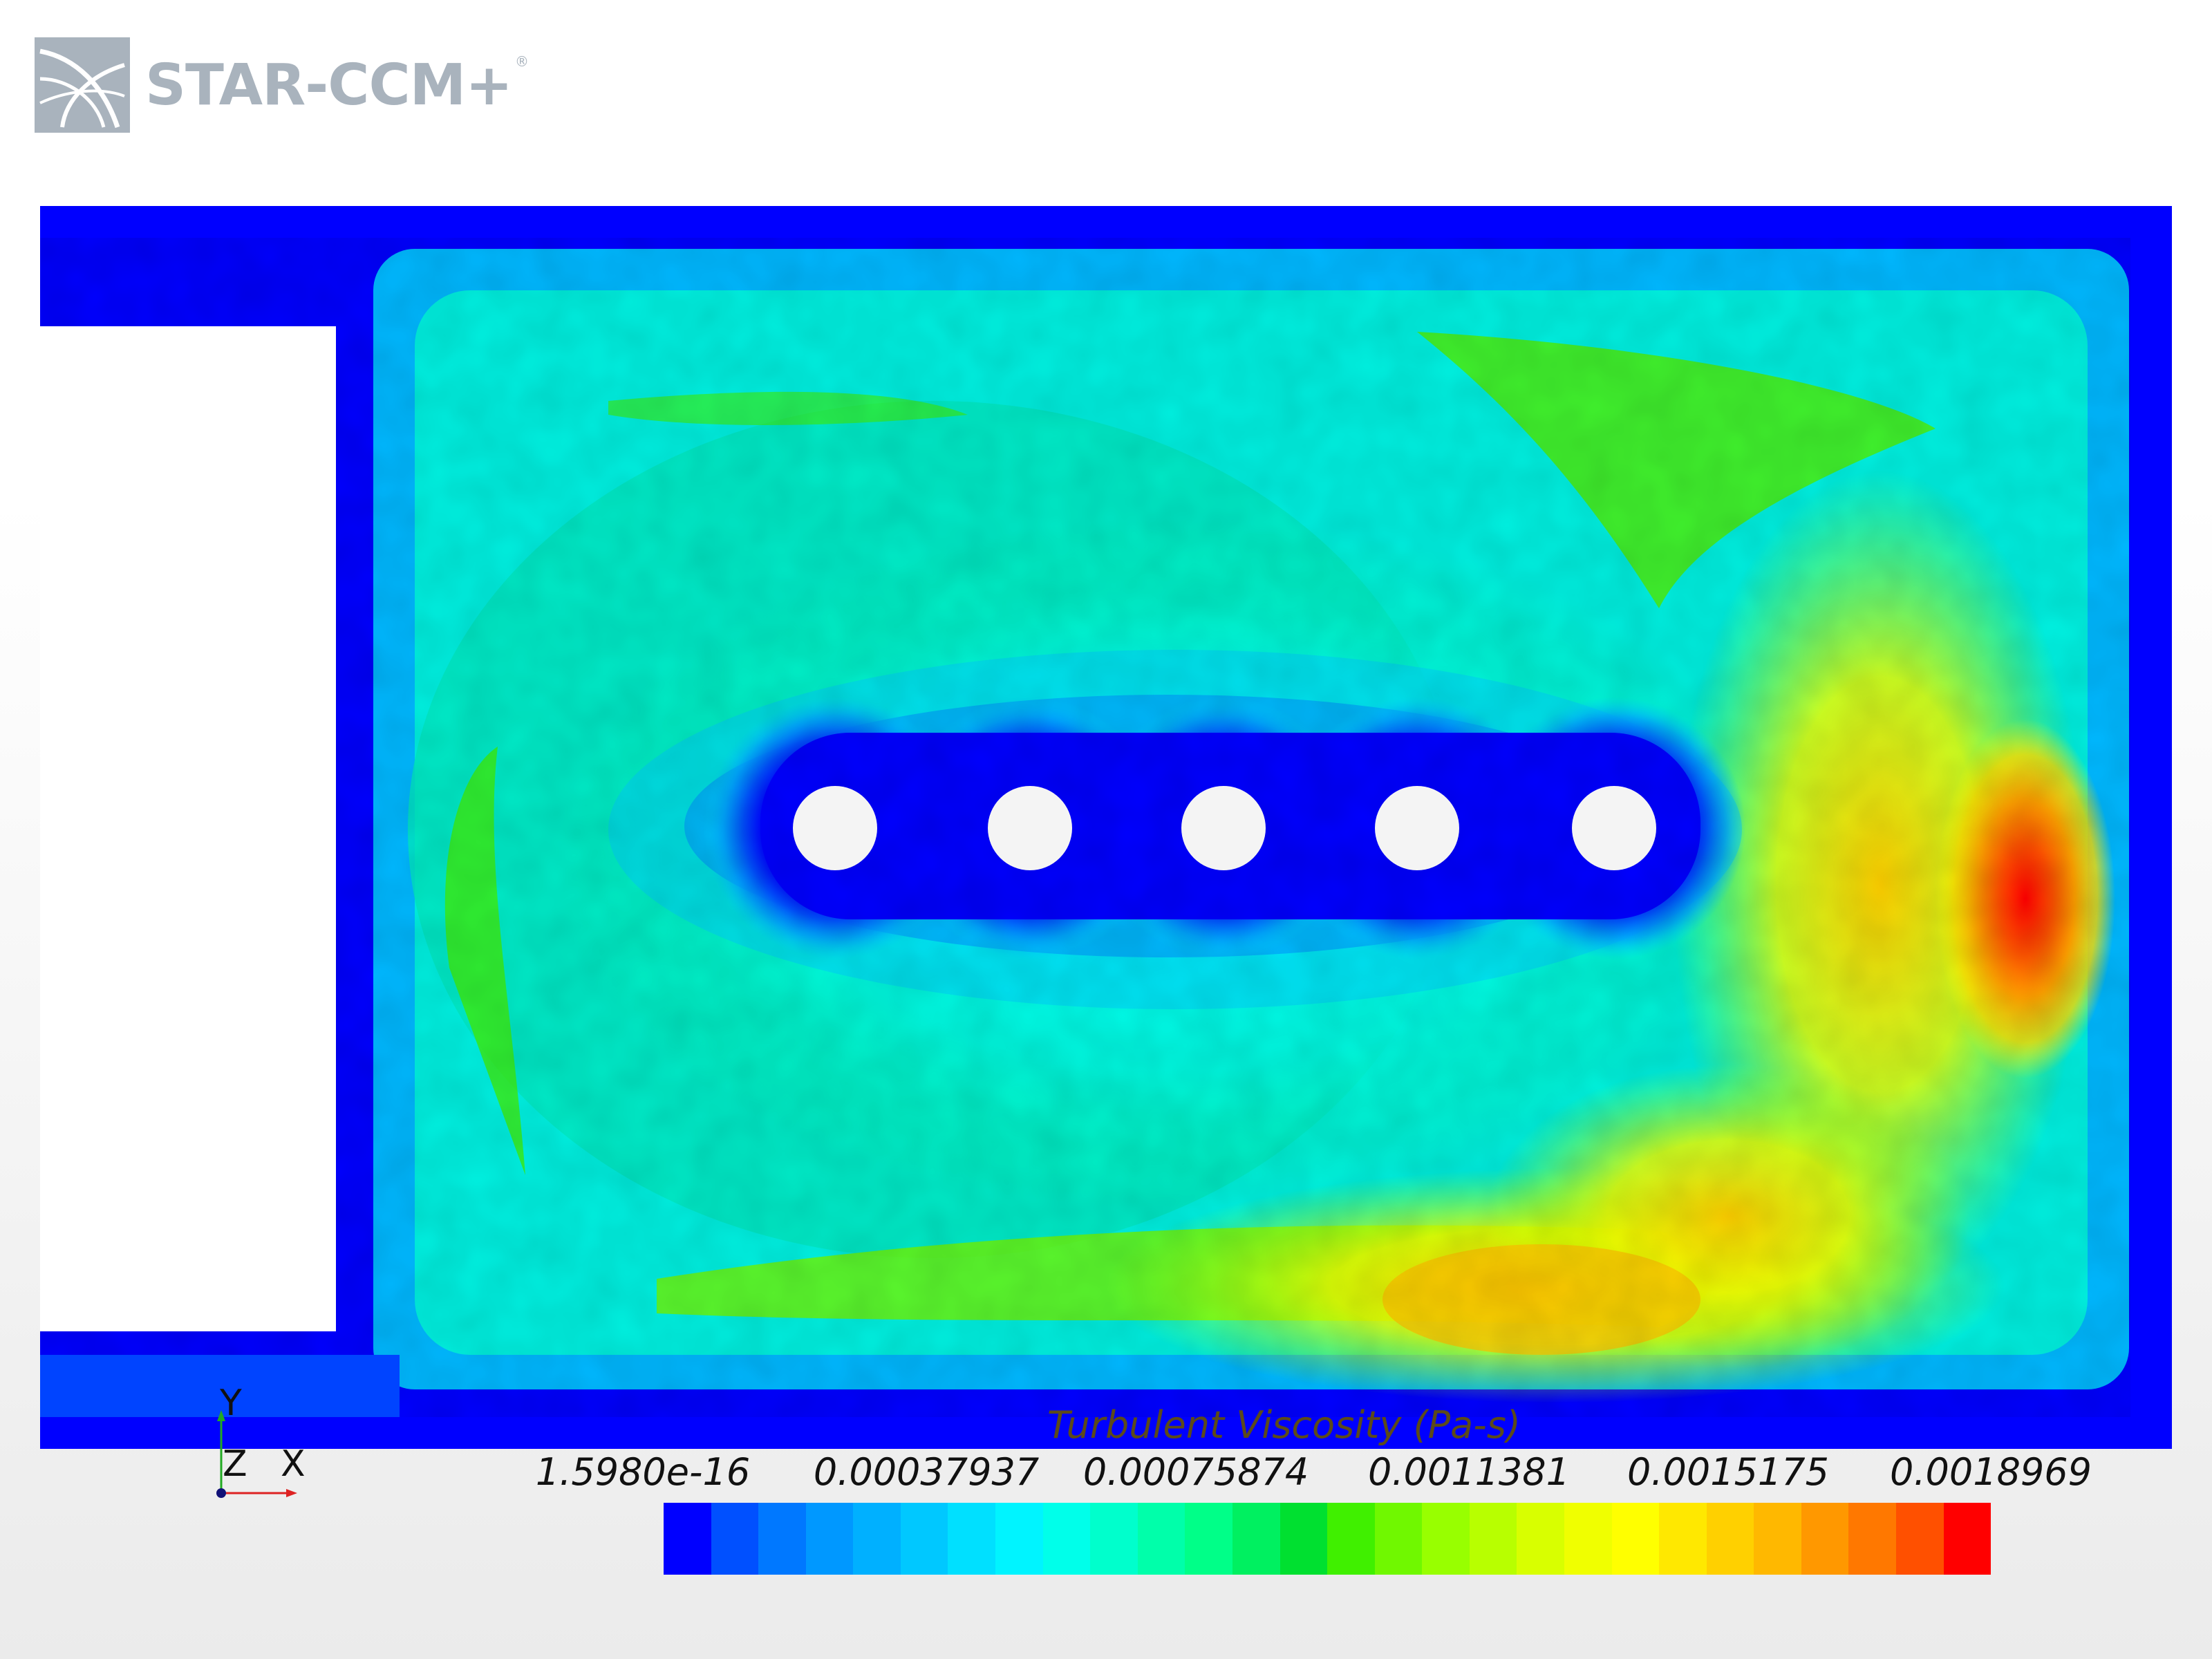 The height and width of the screenshot is (1659, 2212). Describe the element at coordinates (1990, 1472) in the screenshot. I see `legend-tick-label: 0.0018969` at that location.